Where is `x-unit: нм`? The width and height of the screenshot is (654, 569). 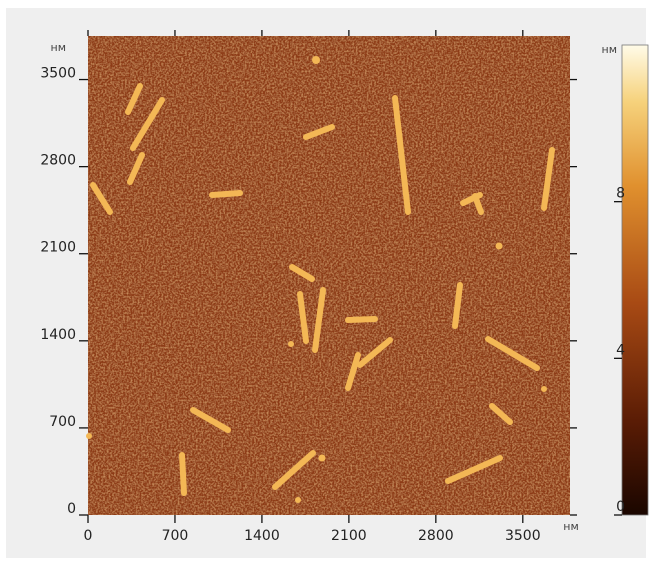
x-unit: нм is located at coordinates (571, 526).